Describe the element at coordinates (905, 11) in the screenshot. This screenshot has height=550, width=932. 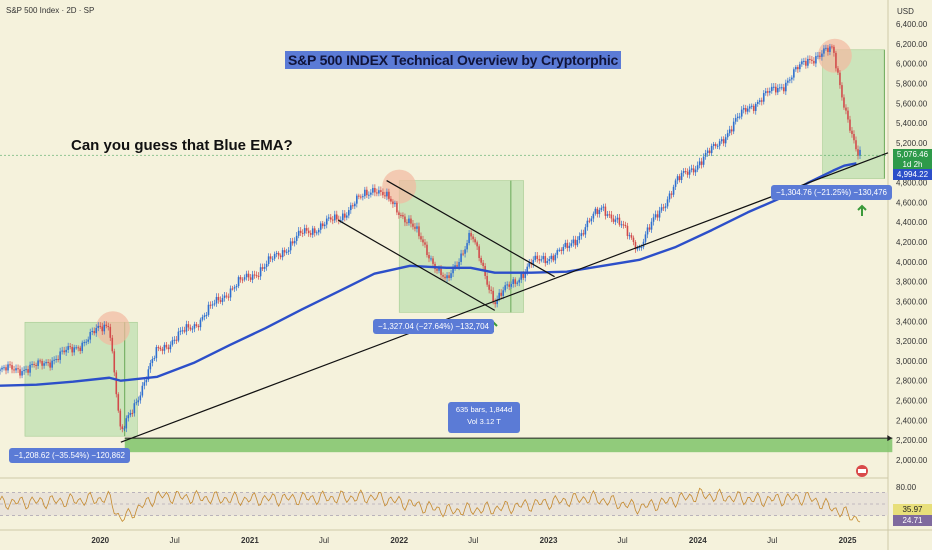
I see `currency-label: USD` at that location.